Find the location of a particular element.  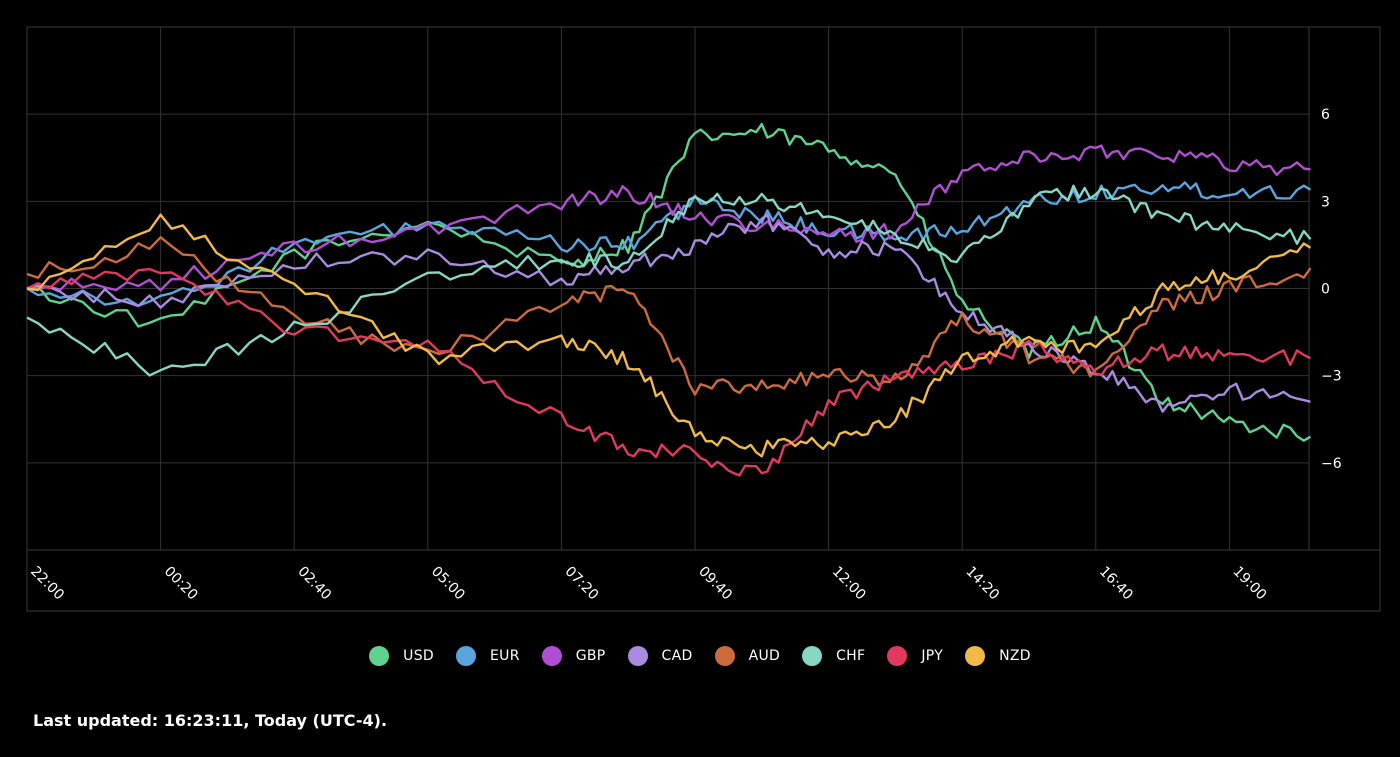

legend-item-gbp: GBP is located at coordinates (573, 656).